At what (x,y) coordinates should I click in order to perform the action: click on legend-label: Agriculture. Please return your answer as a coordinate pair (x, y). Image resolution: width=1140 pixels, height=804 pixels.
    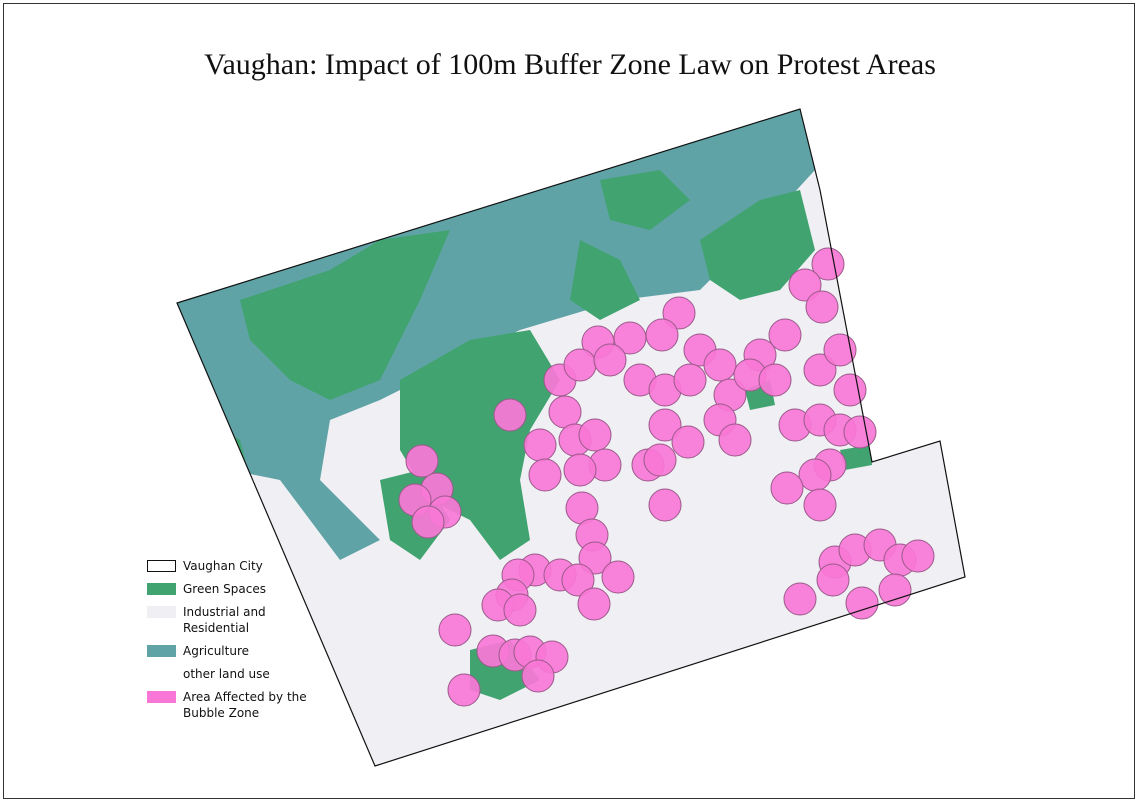
    Looking at the image, I should click on (216, 651).